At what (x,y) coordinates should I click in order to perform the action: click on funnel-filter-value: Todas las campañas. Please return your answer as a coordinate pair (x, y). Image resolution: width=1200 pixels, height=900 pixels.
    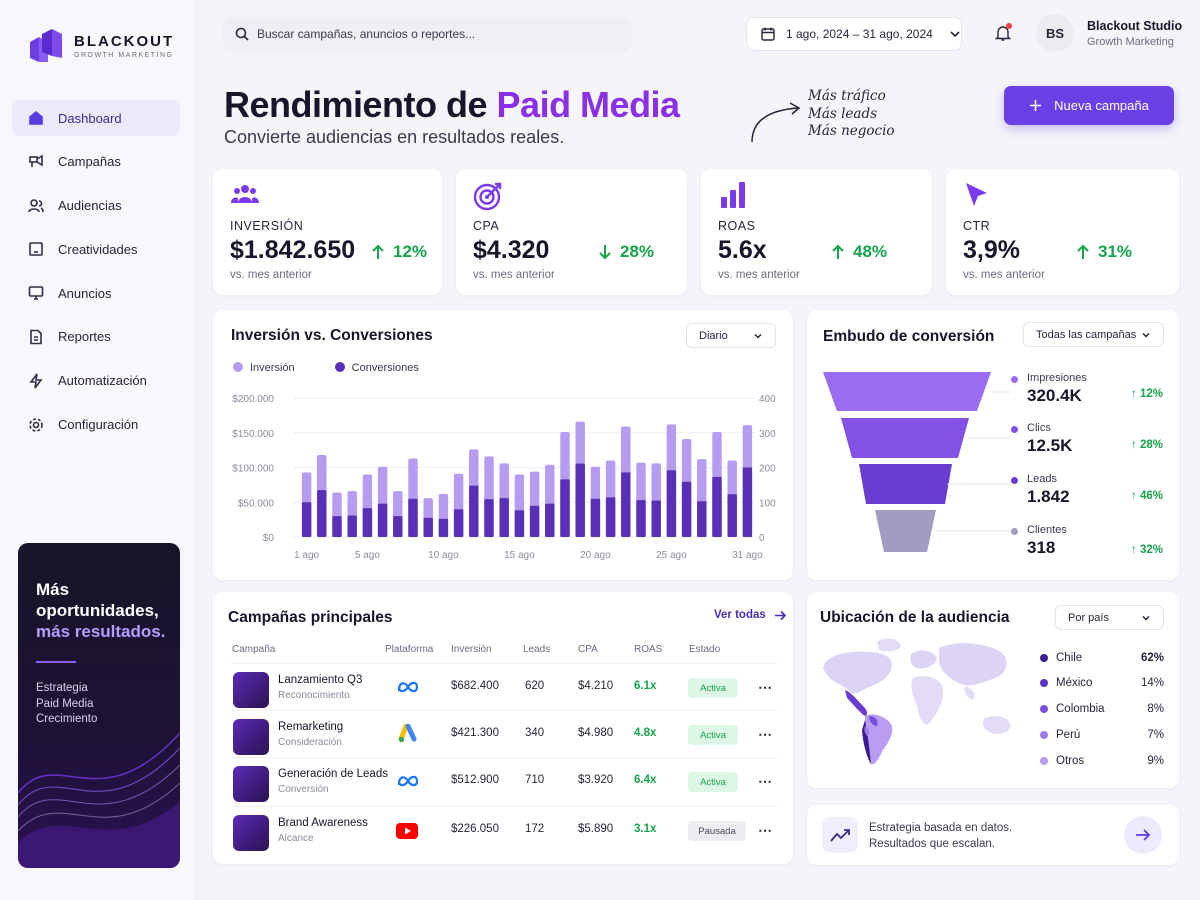
    Looking at the image, I should click on (1086, 334).